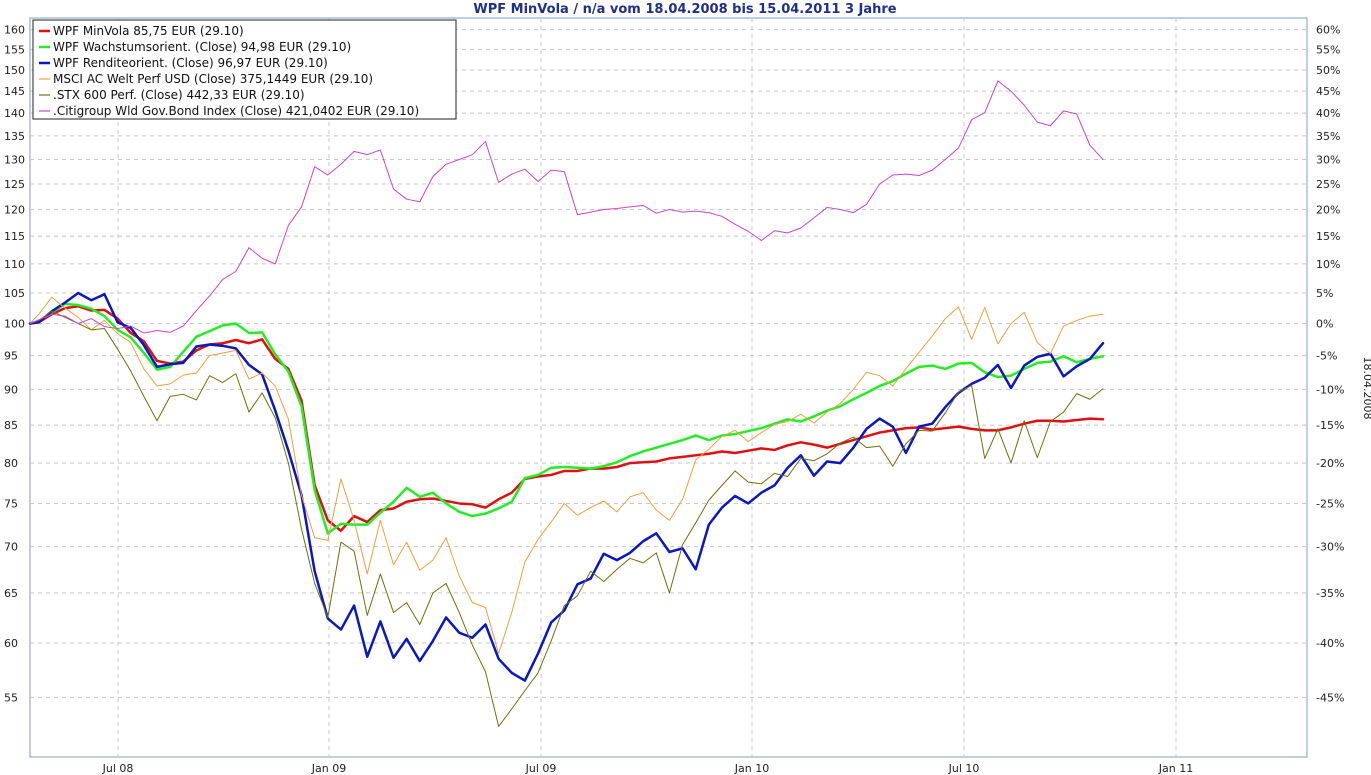  Describe the element at coordinates (1328, 136) in the screenshot. I see `y-right-tick-label: 35%` at that location.